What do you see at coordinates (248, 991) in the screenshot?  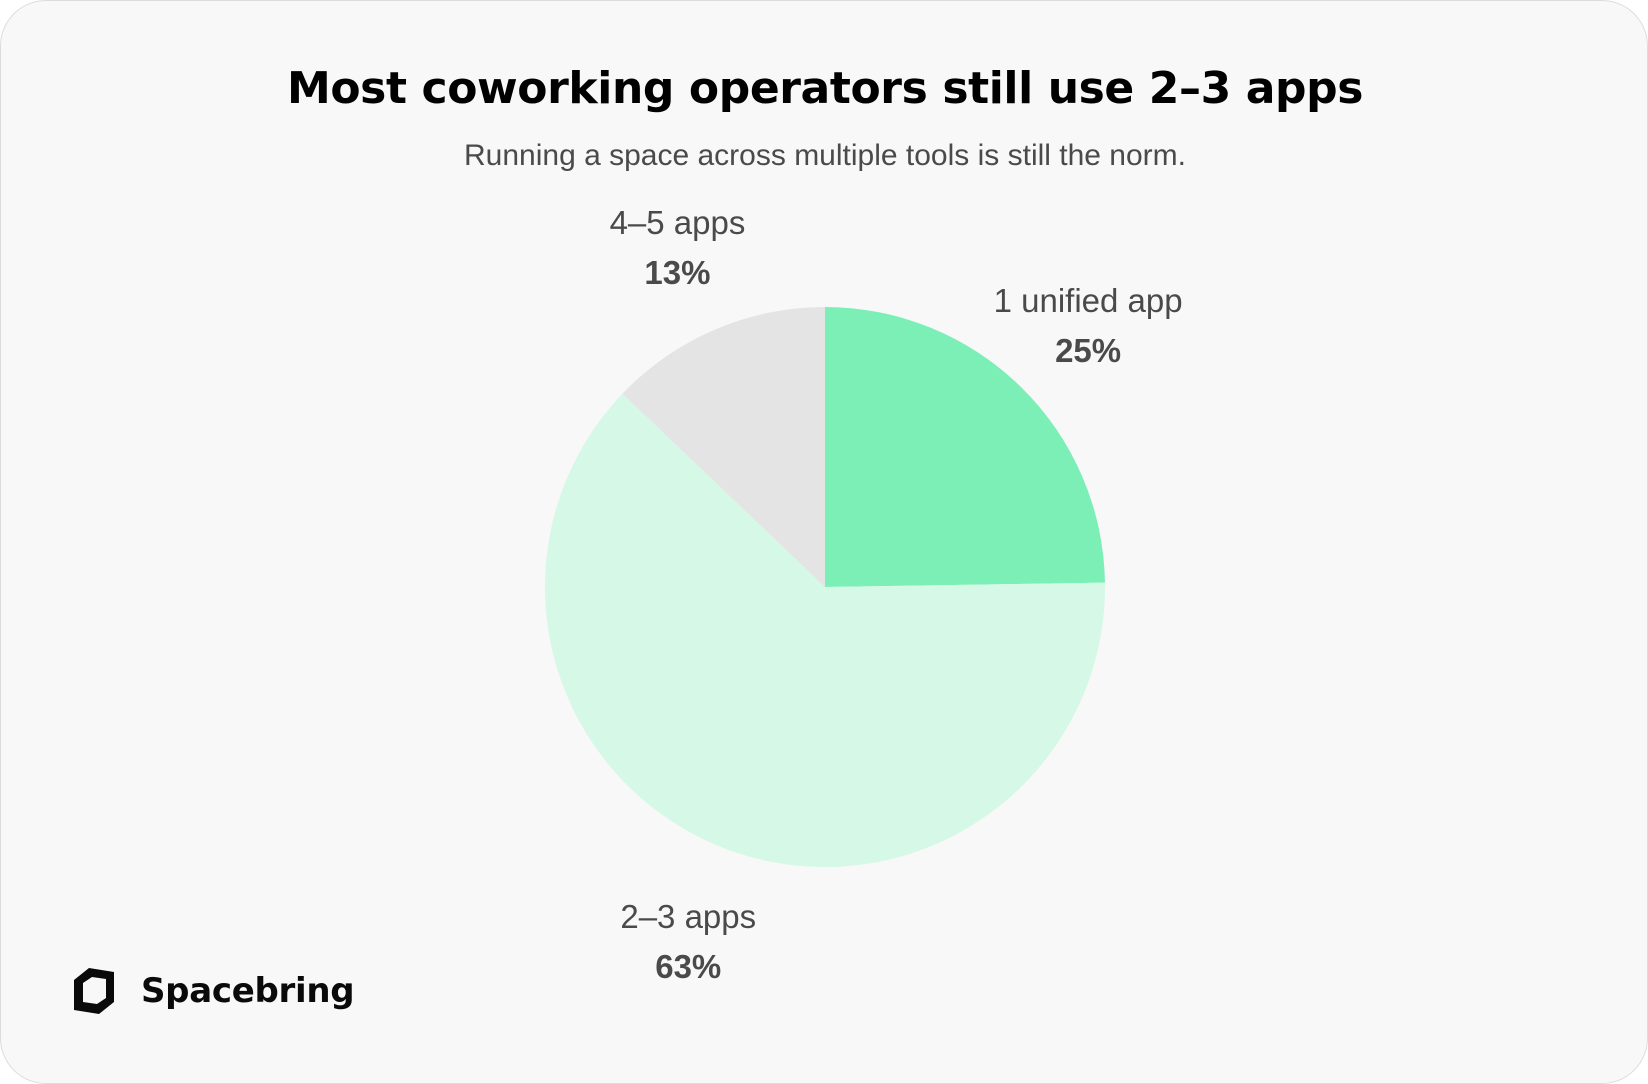 I see `brand-name: Spacebring` at bounding box center [248, 991].